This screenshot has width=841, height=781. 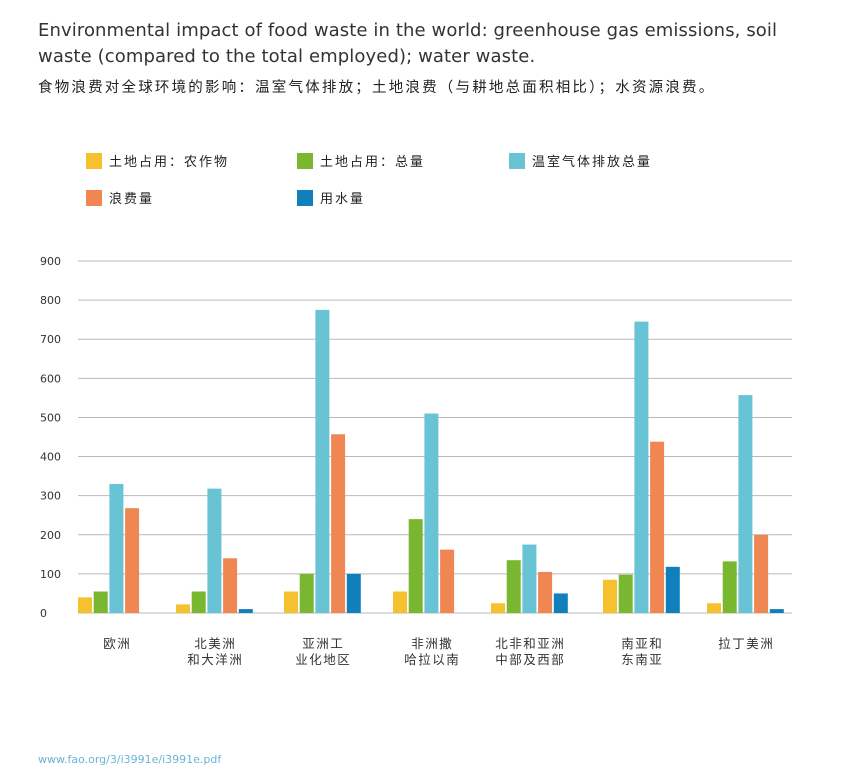 I want to click on y-tick-label: 800, so click(x=50, y=300).